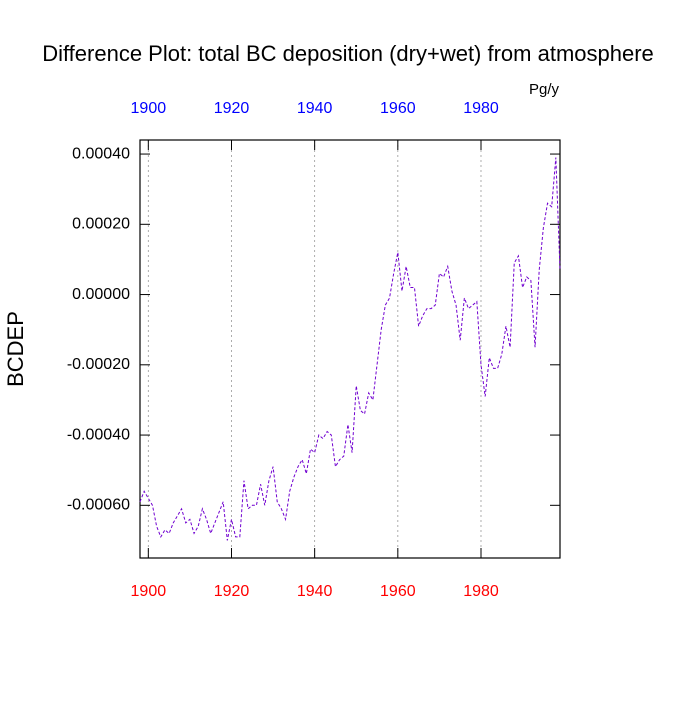  Describe the element at coordinates (398, 108) in the screenshot. I see `x-tick-label-top: 1960` at that location.